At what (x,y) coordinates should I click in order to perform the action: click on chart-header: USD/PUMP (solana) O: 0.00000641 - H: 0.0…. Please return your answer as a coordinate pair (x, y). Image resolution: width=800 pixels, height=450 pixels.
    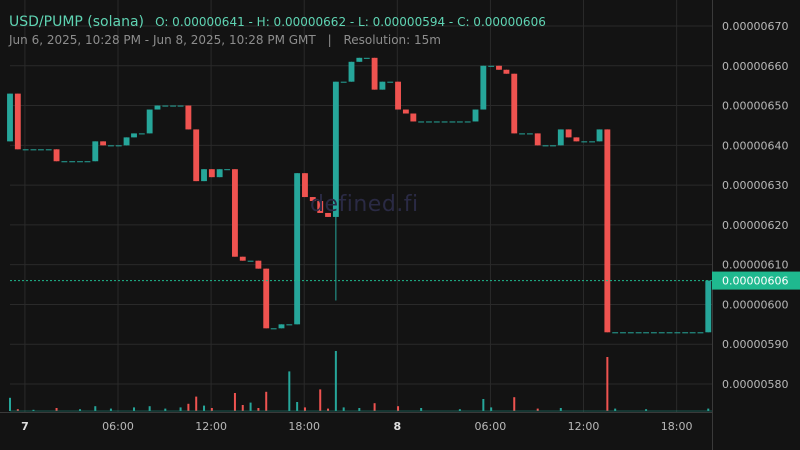
    Looking at the image, I should click on (277, 20).